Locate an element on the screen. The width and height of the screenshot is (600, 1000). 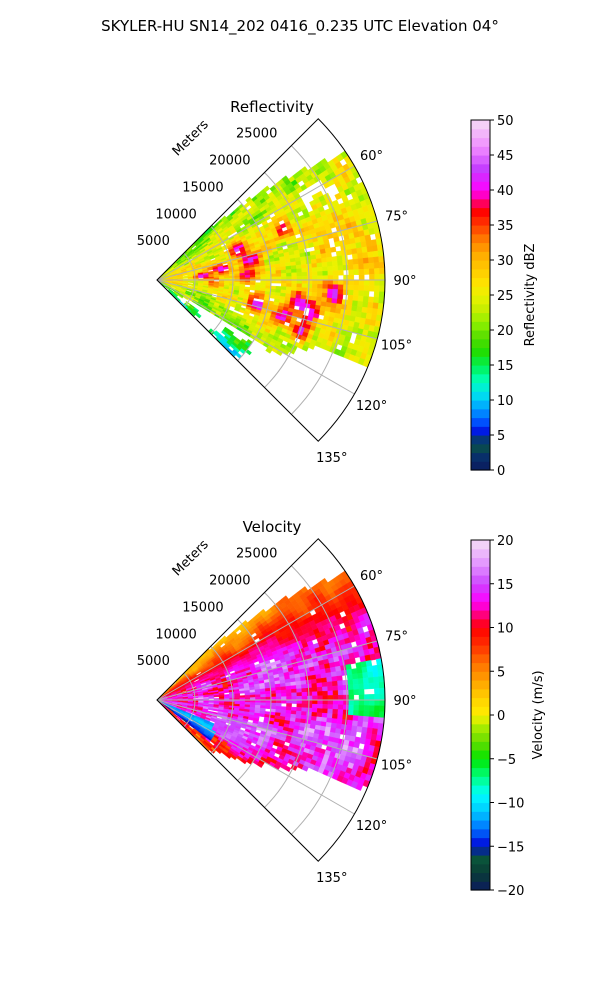
colorbar-label: Reflectivity dBZ is located at coordinates (530, 295).